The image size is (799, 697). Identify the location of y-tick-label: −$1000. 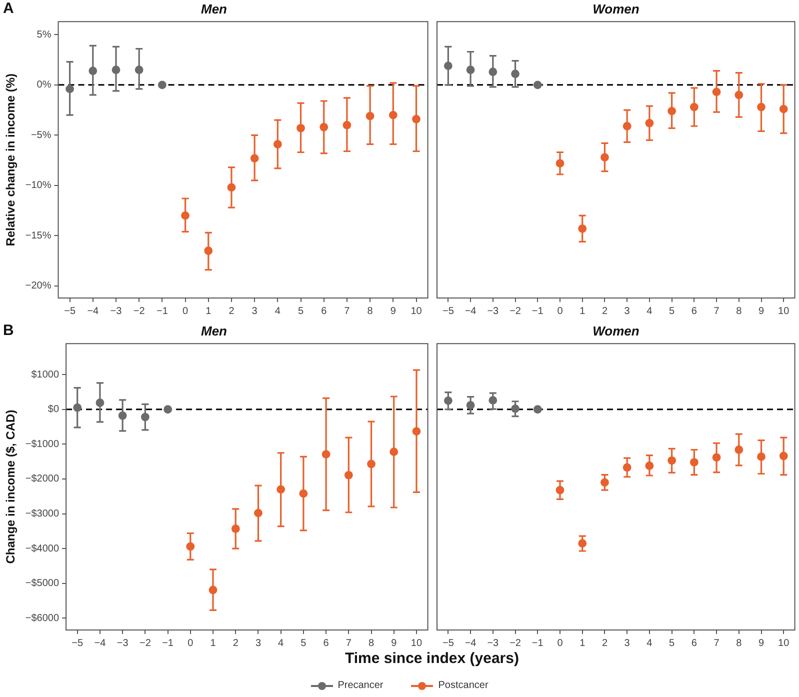
(42, 444).